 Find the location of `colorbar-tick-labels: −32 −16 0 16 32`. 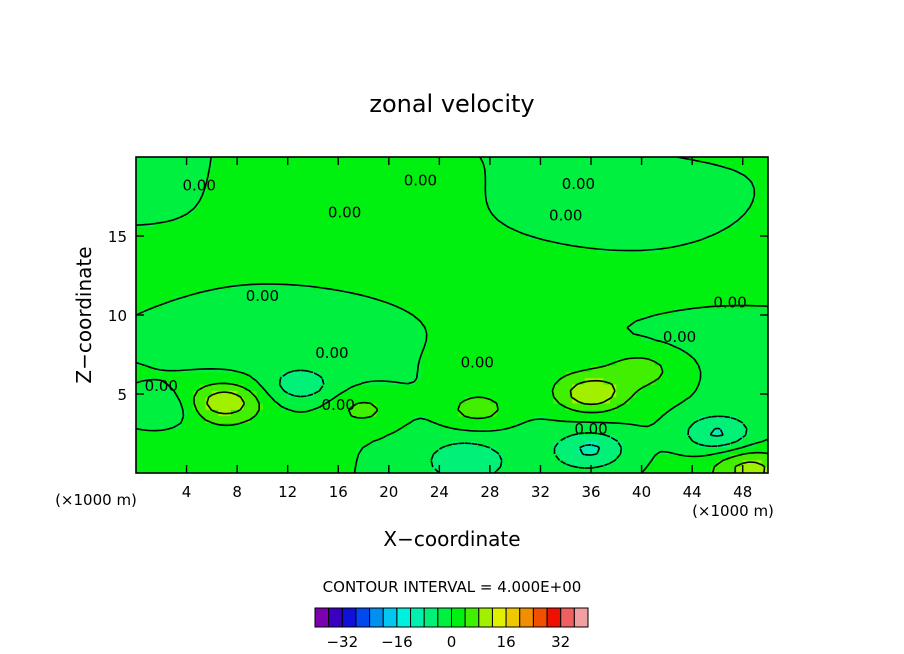

colorbar-tick-labels: −32 −16 0 16 32 is located at coordinates (448, 642).